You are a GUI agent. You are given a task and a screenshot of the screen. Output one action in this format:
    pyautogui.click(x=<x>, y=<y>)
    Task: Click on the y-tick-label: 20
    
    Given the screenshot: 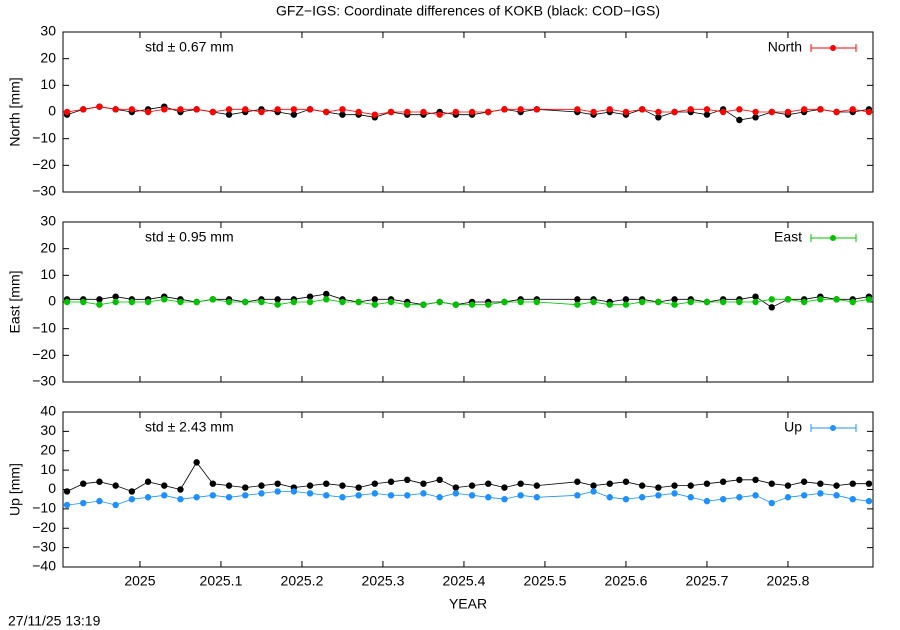 What is the action you would take?
    pyautogui.click(x=48, y=449)
    